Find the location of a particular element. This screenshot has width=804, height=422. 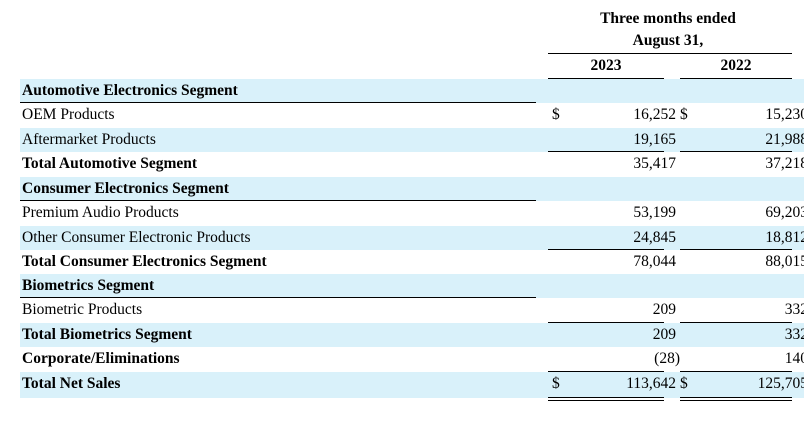

year-2023-rule is located at coordinates (606, 78).